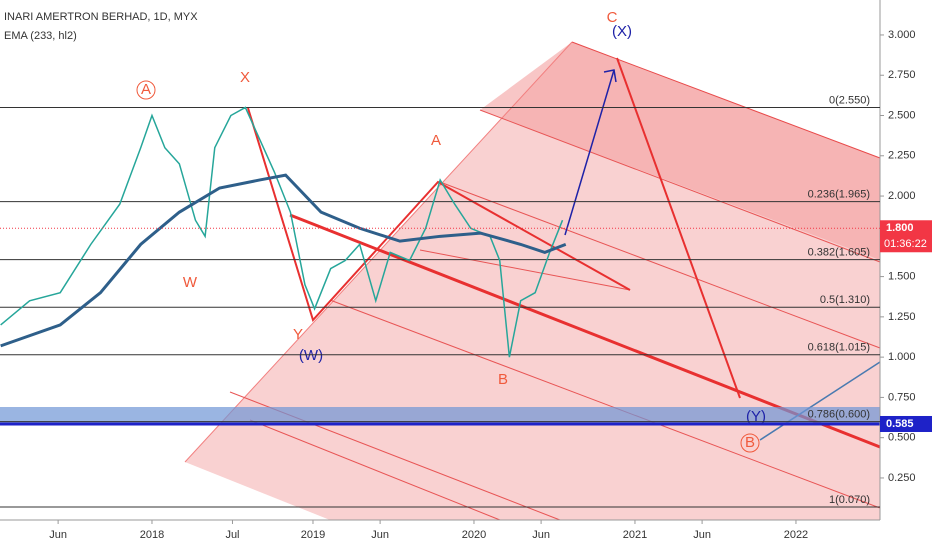 The image size is (932, 550). What do you see at coordinates (839, 348) in the screenshot?
I see `fib-label: 0.618(1.015)` at bounding box center [839, 348].